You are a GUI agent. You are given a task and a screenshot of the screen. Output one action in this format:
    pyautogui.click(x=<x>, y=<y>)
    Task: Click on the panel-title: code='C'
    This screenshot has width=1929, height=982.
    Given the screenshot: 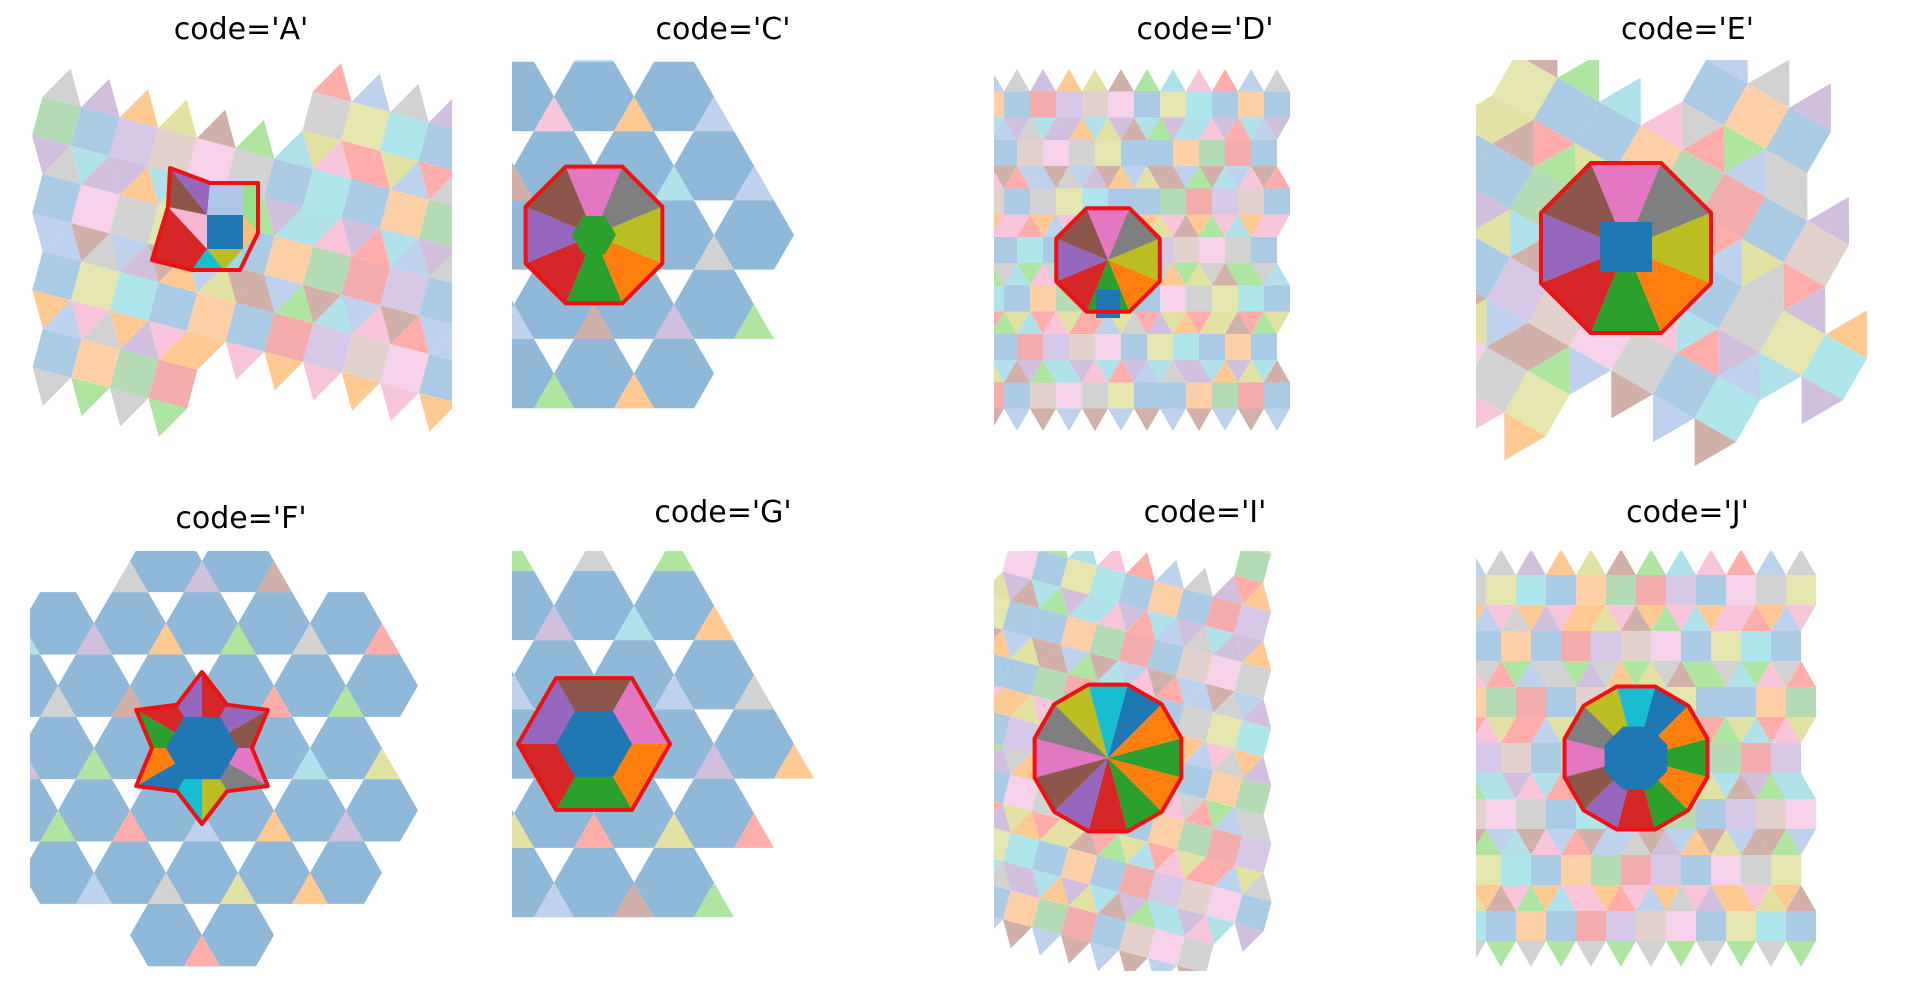 What is the action you would take?
    pyautogui.click(x=723, y=29)
    